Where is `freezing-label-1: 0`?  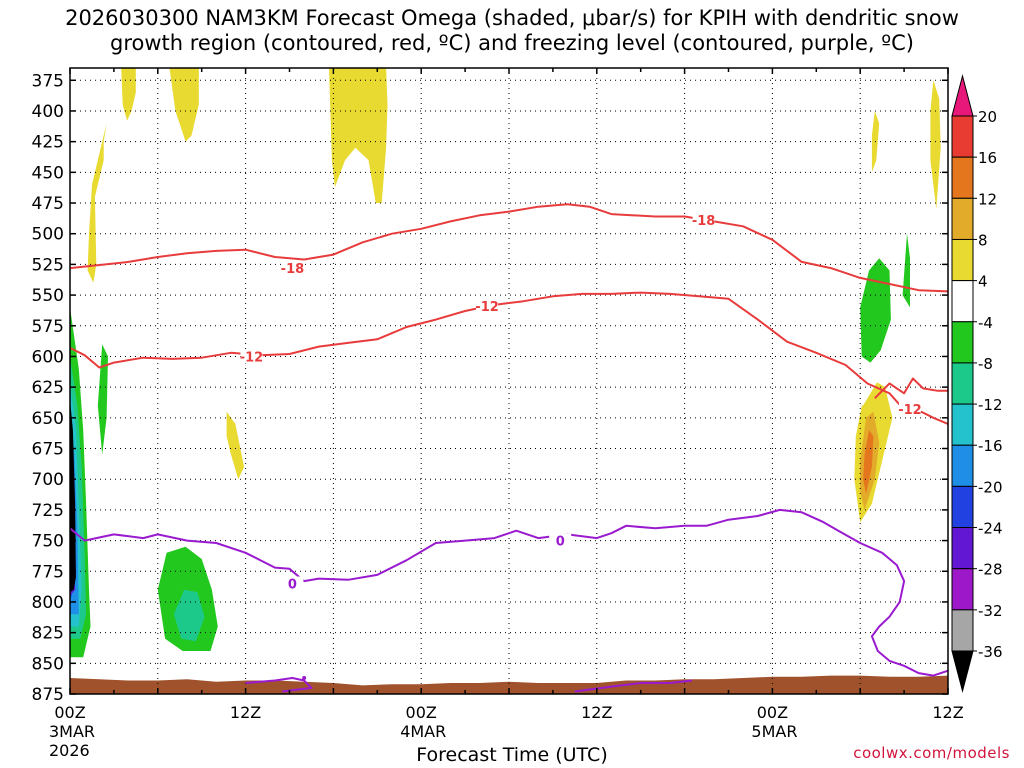
freezing-label-1: 0 is located at coordinates (560, 542).